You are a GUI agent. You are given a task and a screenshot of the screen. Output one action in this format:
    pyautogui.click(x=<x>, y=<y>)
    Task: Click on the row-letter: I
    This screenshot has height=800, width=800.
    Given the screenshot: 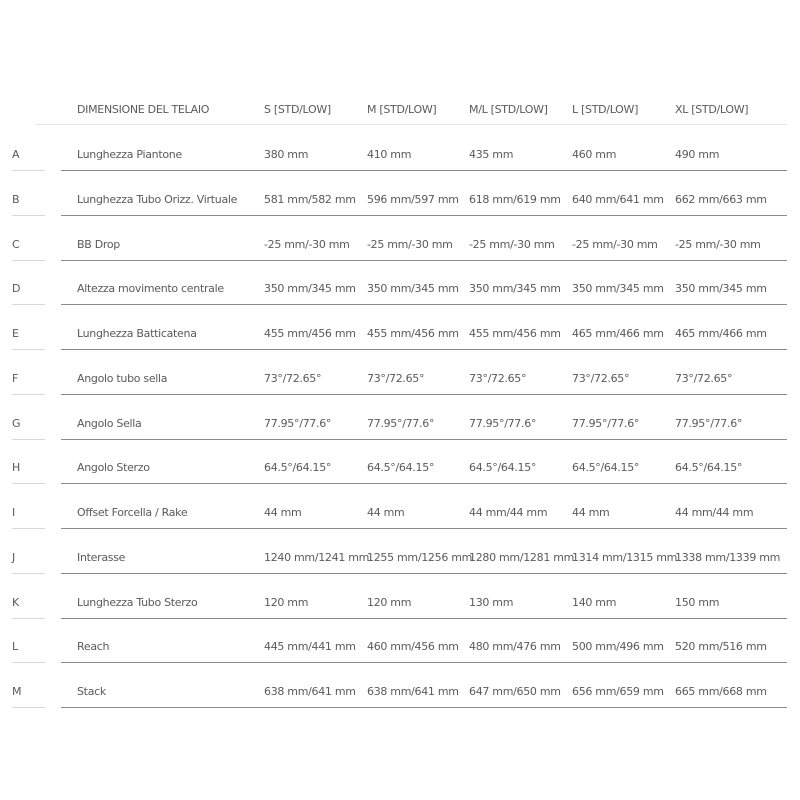 What is the action you would take?
    pyautogui.click(x=13, y=512)
    